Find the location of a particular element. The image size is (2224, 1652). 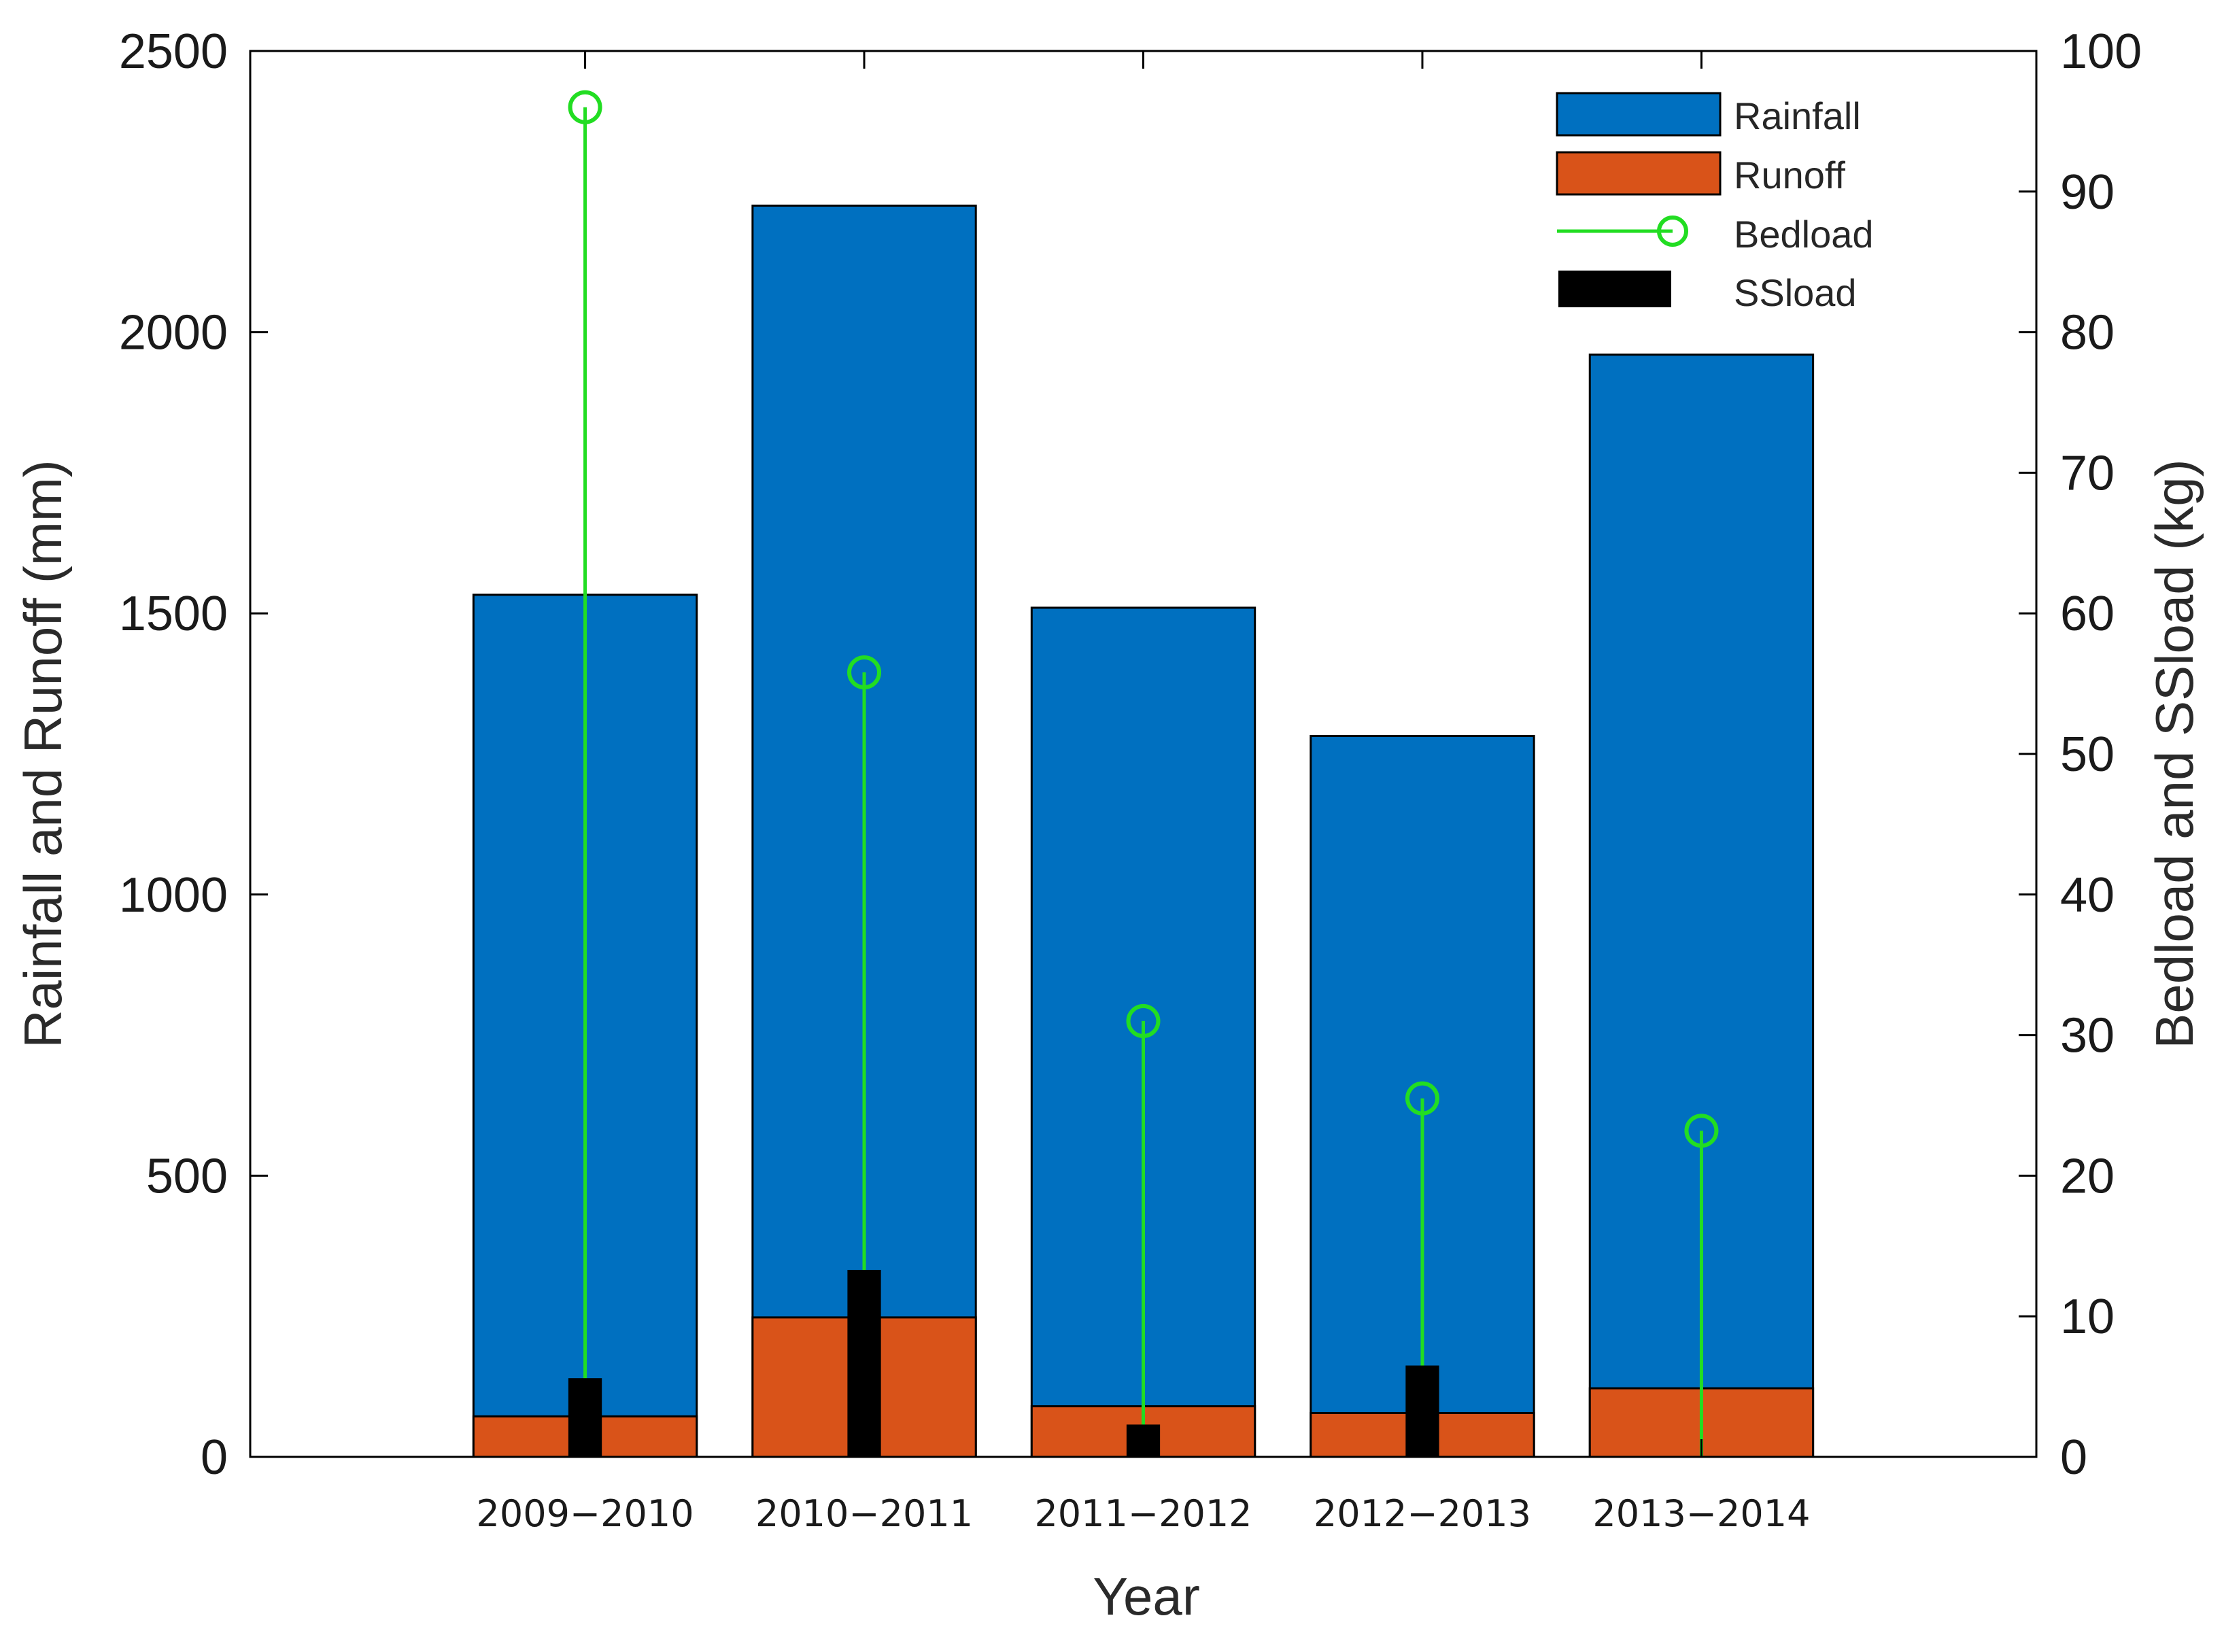

x-tick-label-5: 2013−2014 is located at coordinates (1701, 1513).